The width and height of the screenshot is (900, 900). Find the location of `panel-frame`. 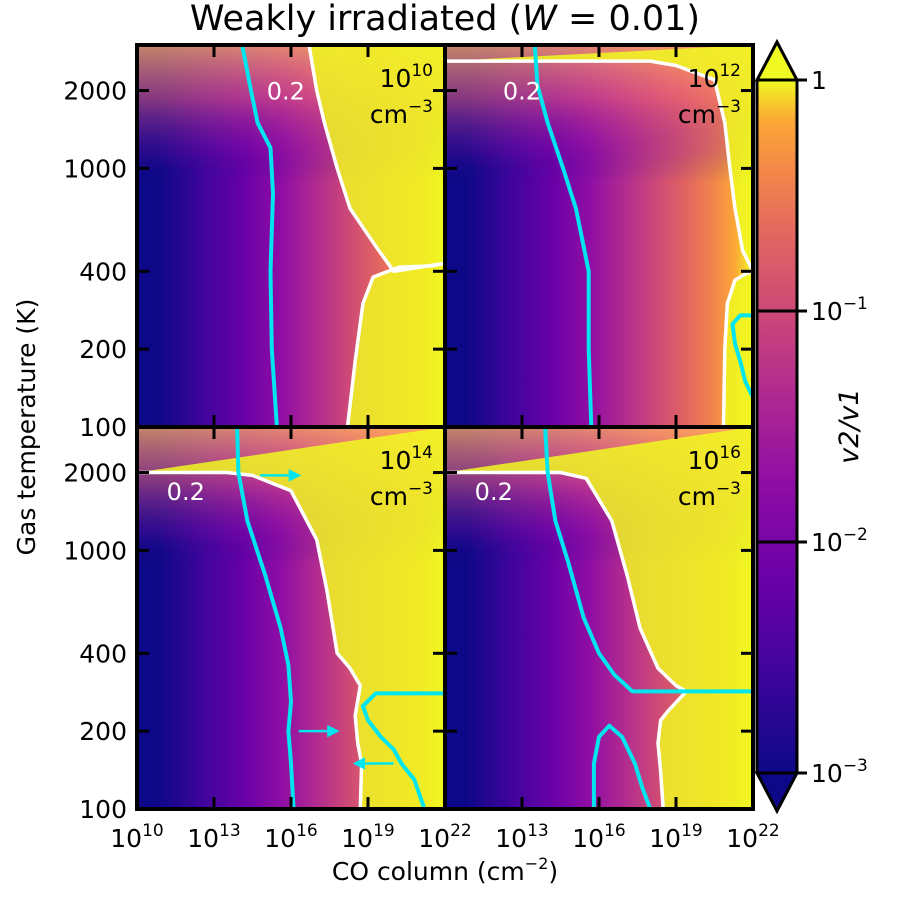

panel-frame is located at coordinates (599, 618).